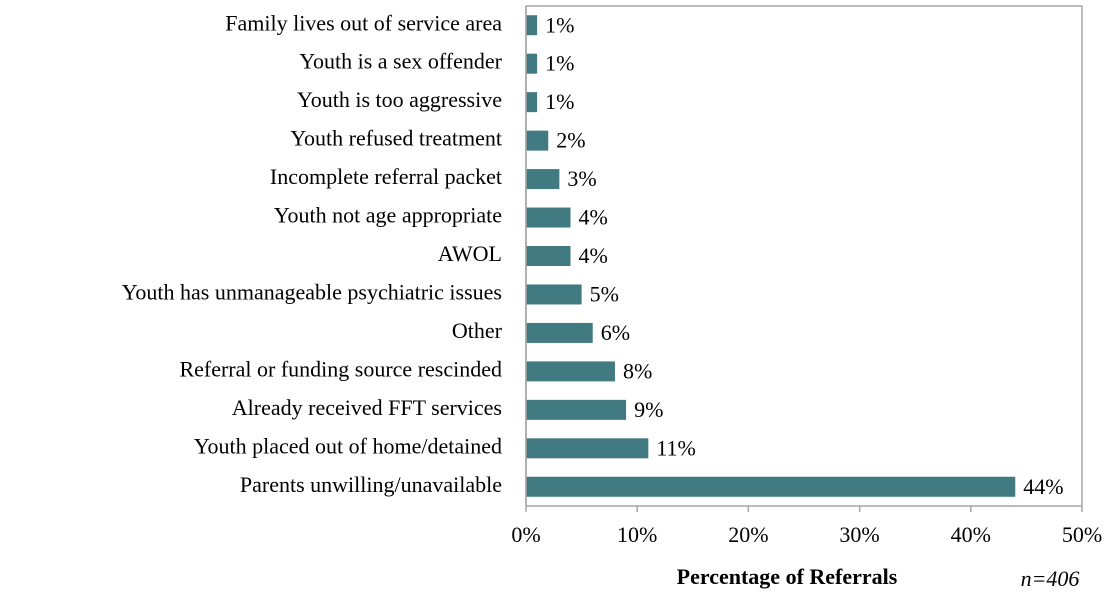 This screenshot has height=597, width=1112. What do you see at coordinates (525, 534) in the screenshot?
I see `x-tick-label: 0%` at bounding box center [525, 534].